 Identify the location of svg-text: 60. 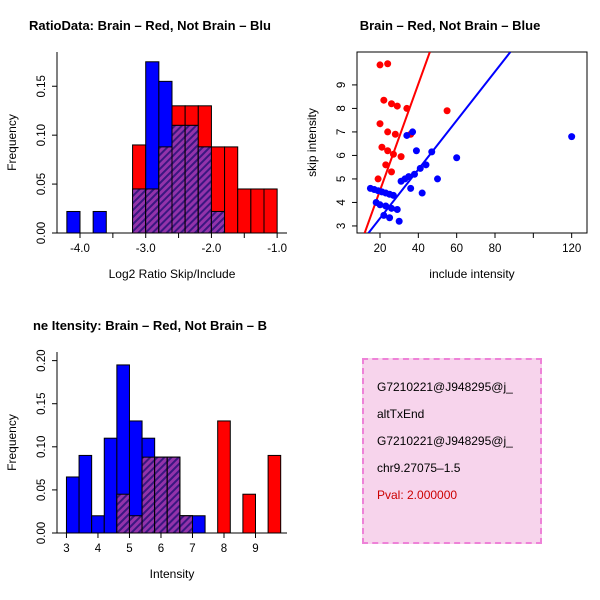
(456, 249).